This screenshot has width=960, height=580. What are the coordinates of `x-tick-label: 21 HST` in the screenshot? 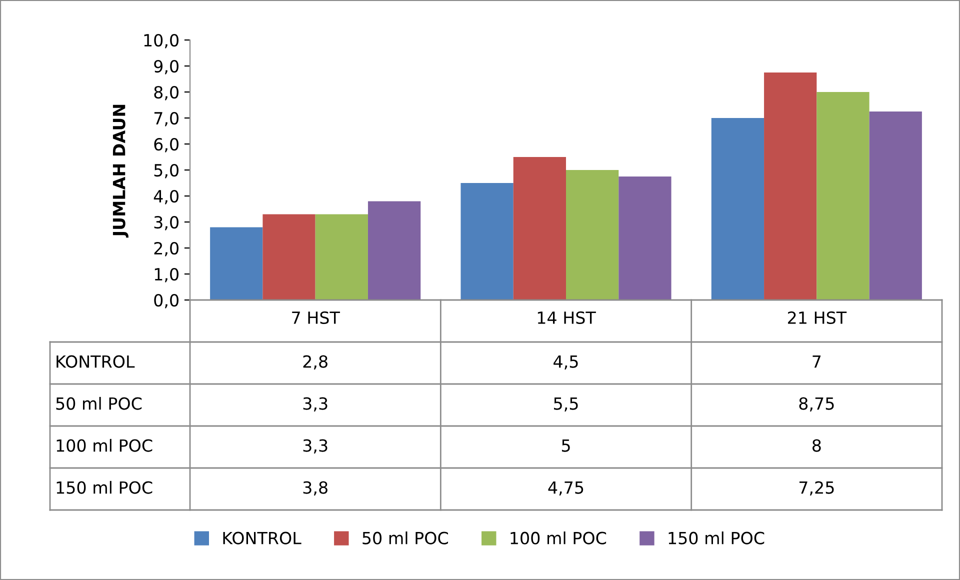 It's located at (817, 317).